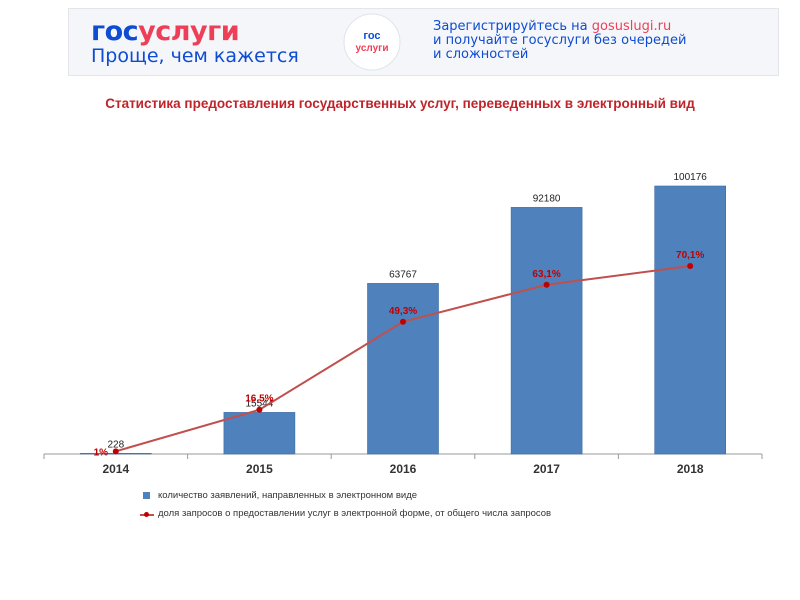 This screenshot has height=600, width=800. What do you see at coordinates (259, 409) in the screenshot?
I see `line-marker-2015` at bounding box center [259, 409].